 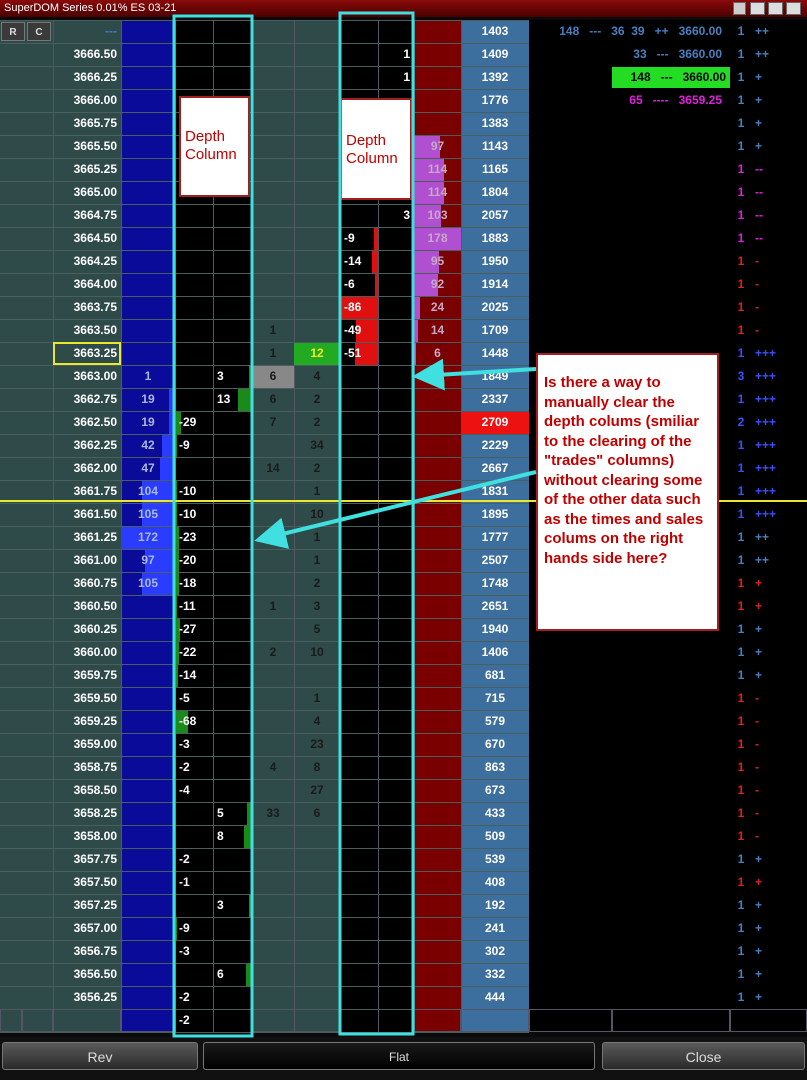 What do you see at coordinates (95, 422) in the screenshot?
I see `price-cell: 3662.50` at bounding box center [95, 422].